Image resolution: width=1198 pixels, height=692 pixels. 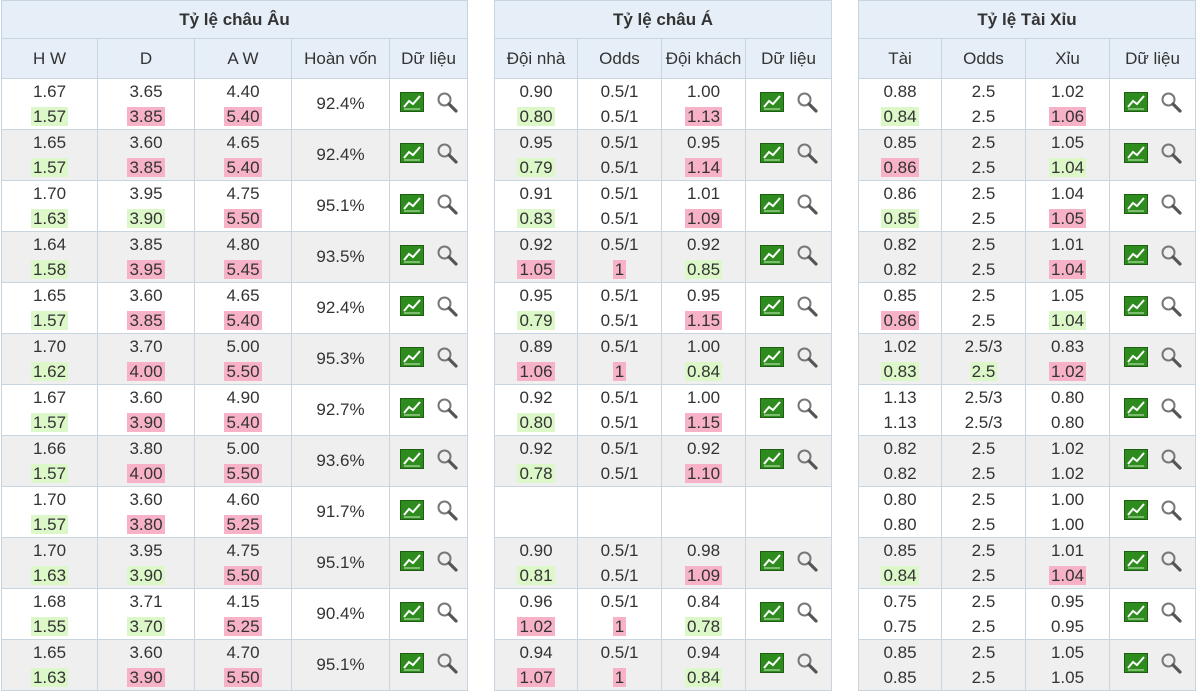 What do you see at coordinates (235, 155) in the screenshot?
I see `table-row: 1.65 1.57 3.60 3.85 4.65 5.40 92.4%` at bounding box center [235, 155].